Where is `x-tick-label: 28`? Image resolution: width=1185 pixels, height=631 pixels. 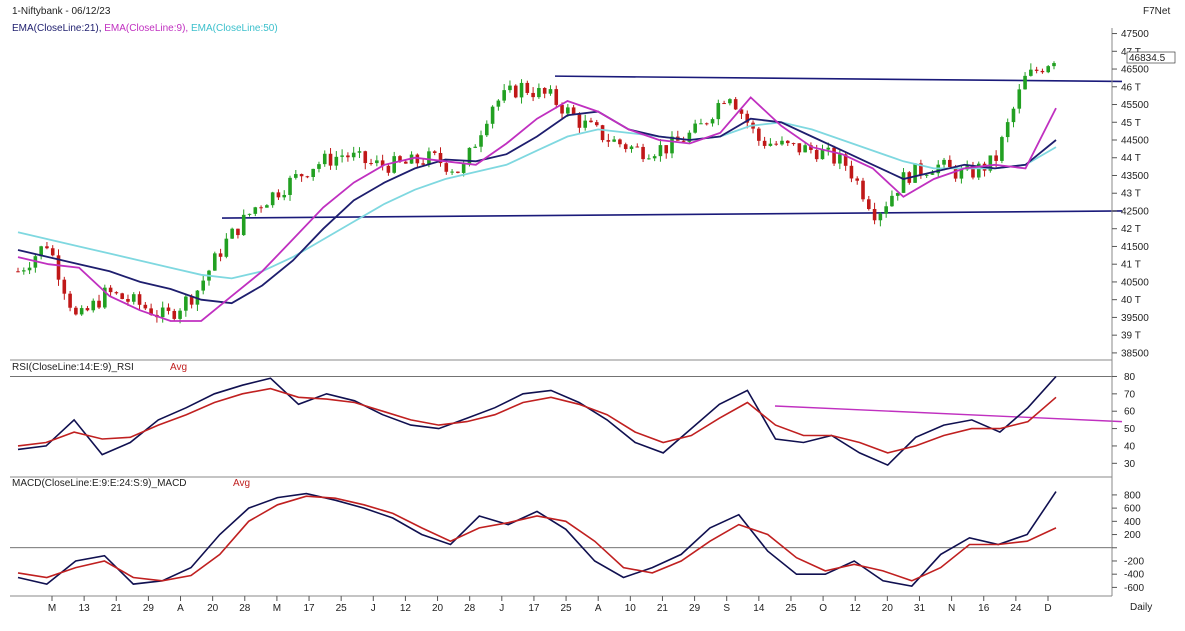
x-tick-label: 28 is located at coordinates (470, 608).